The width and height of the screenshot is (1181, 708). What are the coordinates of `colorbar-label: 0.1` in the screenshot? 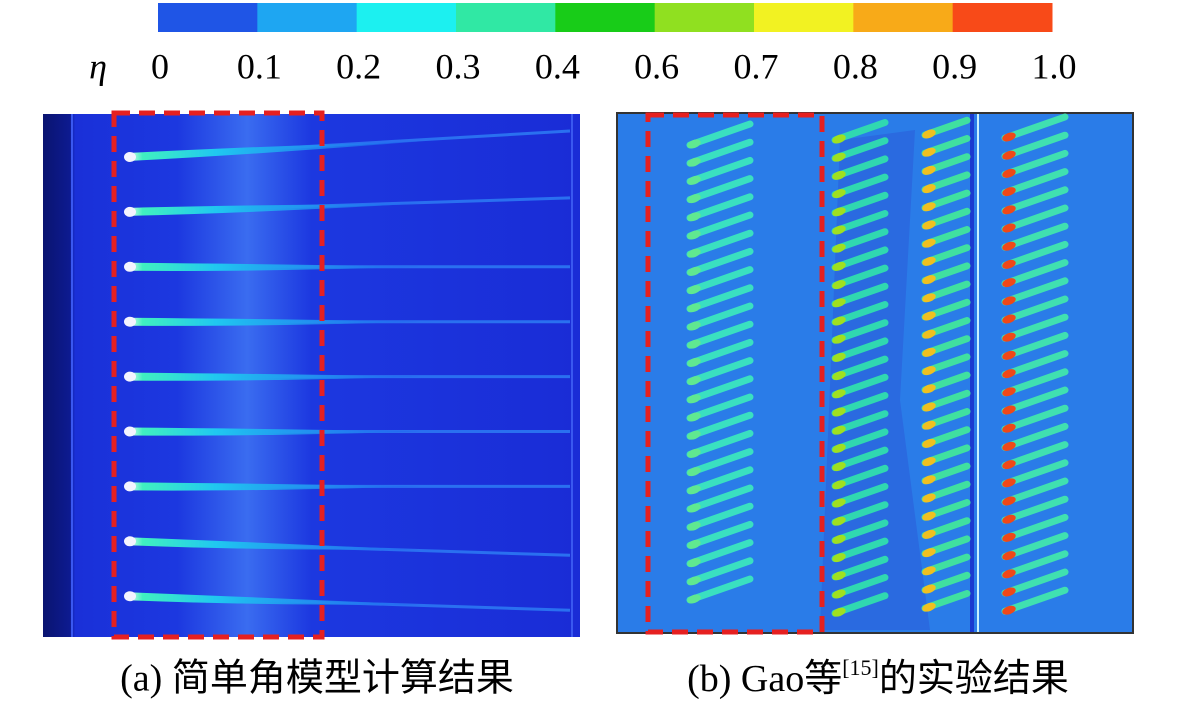 It's located at (259, 66).